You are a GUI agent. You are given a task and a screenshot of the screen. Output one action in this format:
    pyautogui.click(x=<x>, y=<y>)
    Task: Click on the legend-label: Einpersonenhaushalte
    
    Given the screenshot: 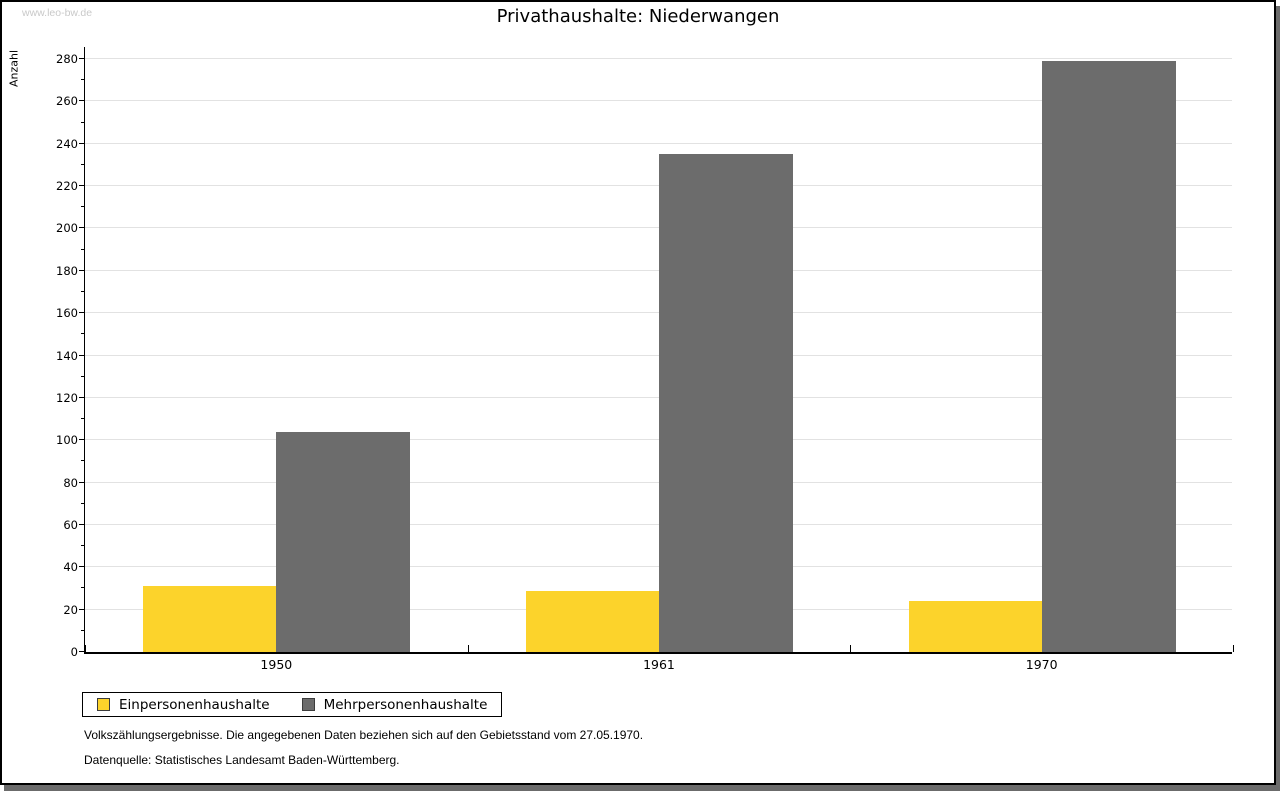 What is the action you would take?
    pyautogui.click(x=194, y=704)
    